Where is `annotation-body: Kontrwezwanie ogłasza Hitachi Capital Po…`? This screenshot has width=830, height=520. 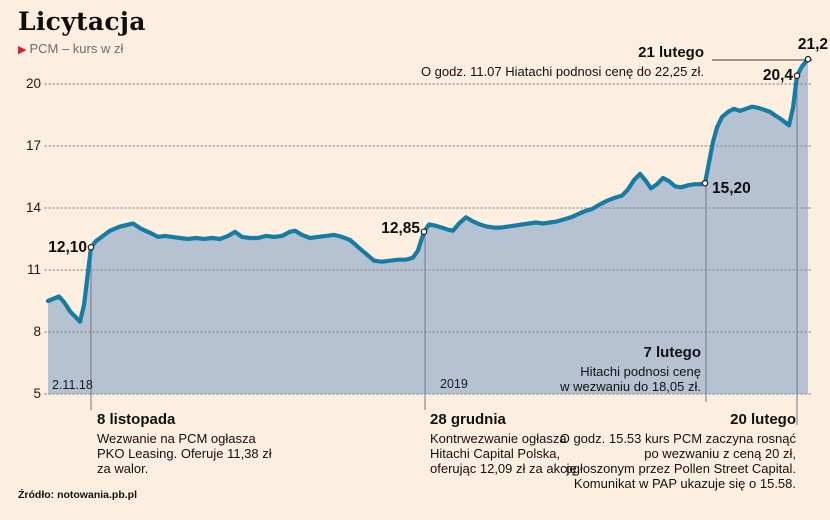 annotation-body: Kontrwezwanie ogłasza Hitachi Capital Po… is located at coordinates (505, 453).